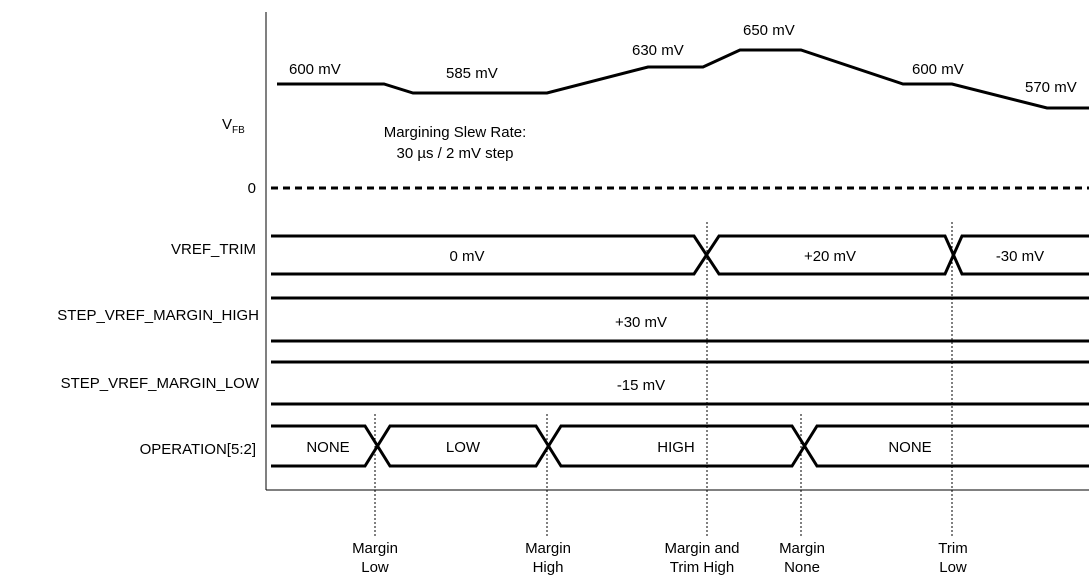 The height and width of the screenshot is (577, 1089). I want to click on vfb-level-570: 570 mV, so click(1051, 87).